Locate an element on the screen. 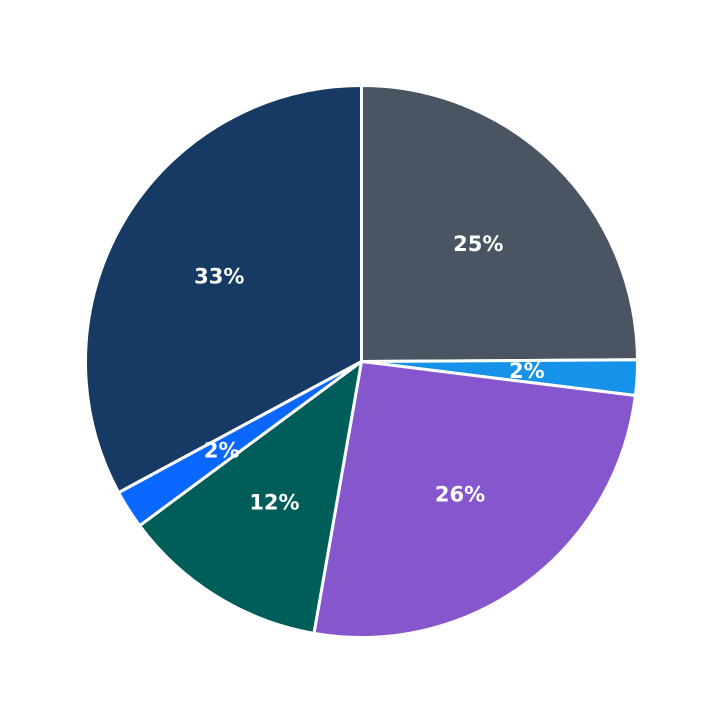  pie-slice-label-2: 26% is located at coordinates (460, 495).